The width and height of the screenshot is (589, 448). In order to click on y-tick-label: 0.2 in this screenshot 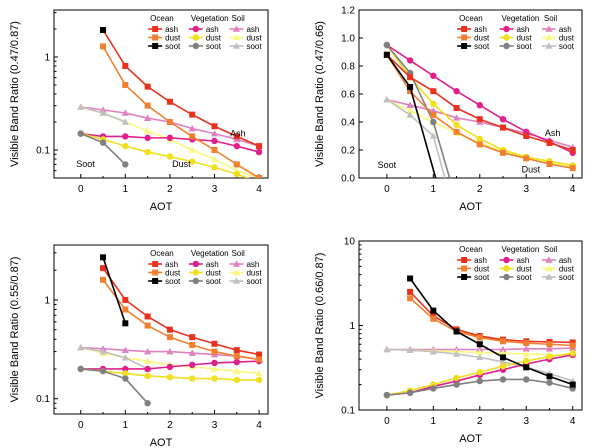, I will do `click(348, 151)`.